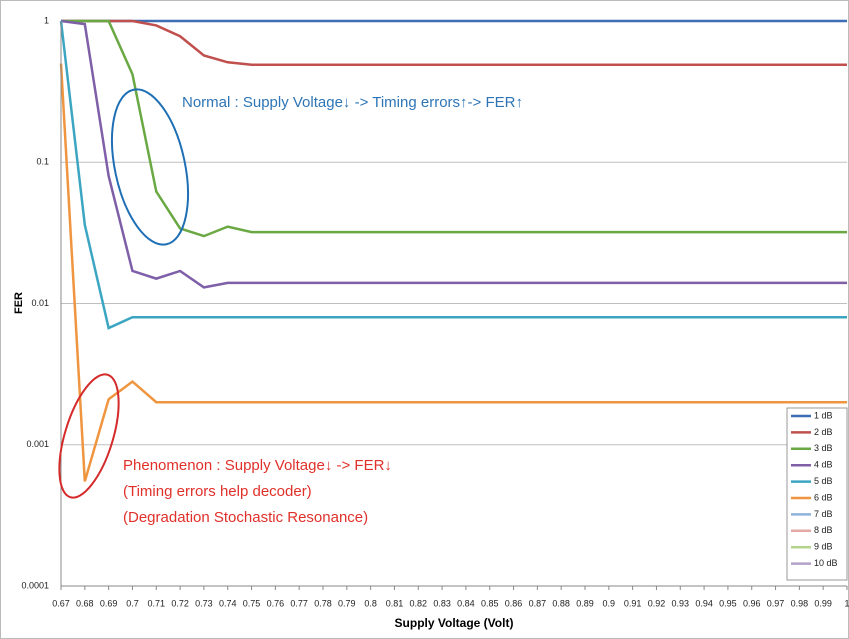  What do you see at coordinates (823, 448) in the screenshot?
I see `legend-label: 3 dB` at bounding box center [823, 448].